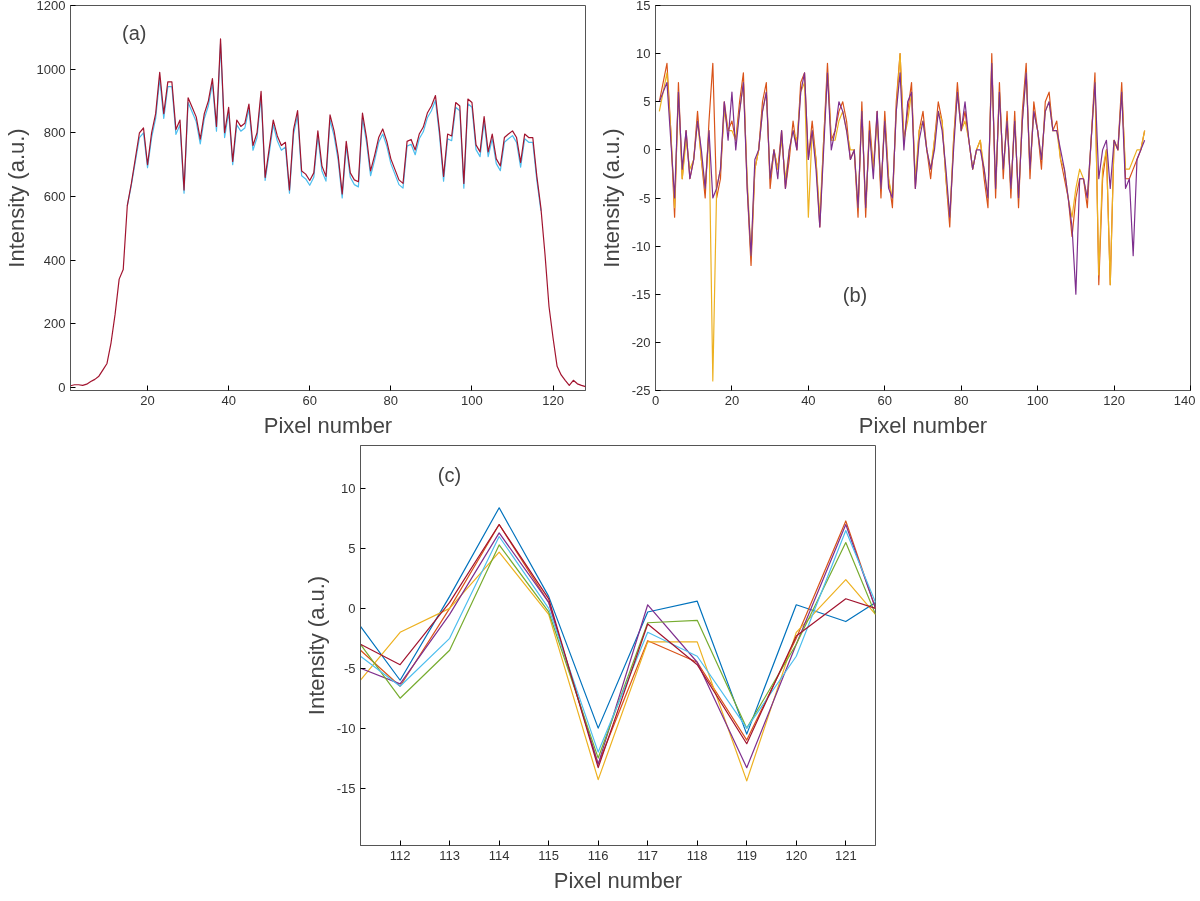  I want to click on x-tick-label: 112, so click(400, 855).